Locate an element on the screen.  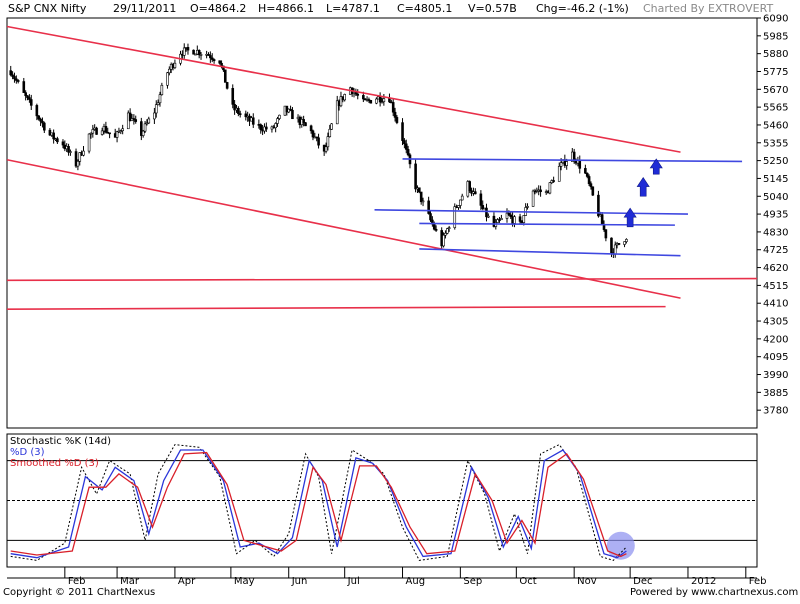
volume-label: V=0.57B is located at coordinates (492, 8).